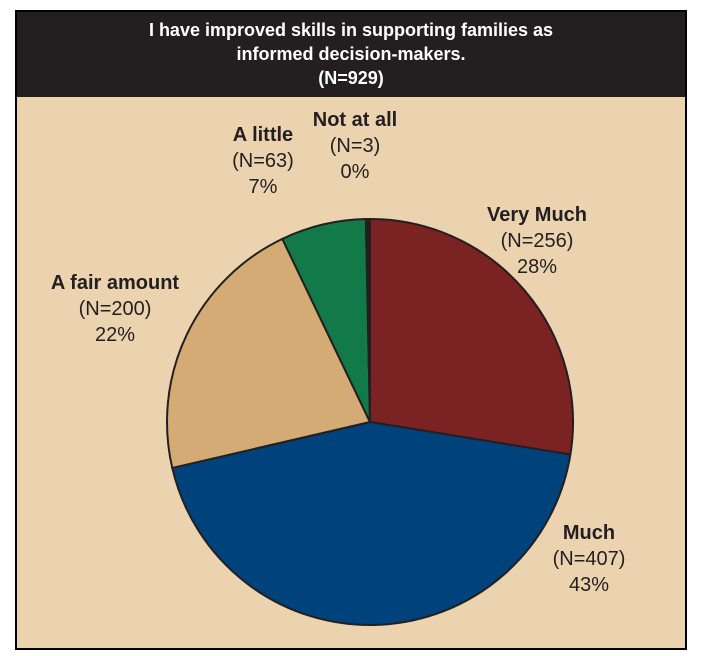 The image size is (703, 656). I want to click on slice-label-not-at-all: Not at all (N=3) 0%, so click(355, 146).